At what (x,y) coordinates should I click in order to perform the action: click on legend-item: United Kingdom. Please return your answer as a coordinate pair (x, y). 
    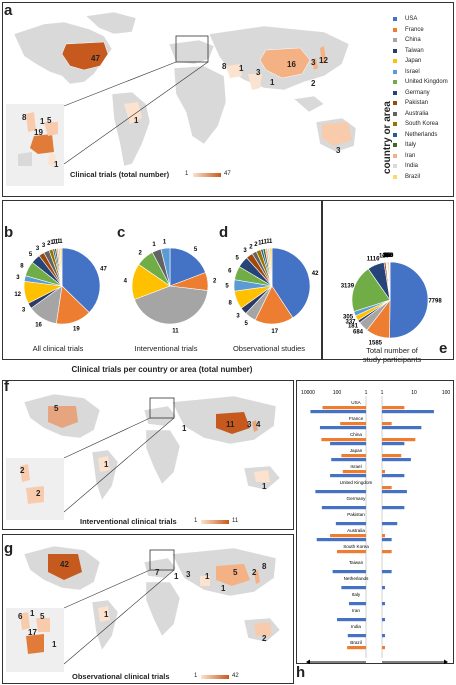
    Looking at the image, I should click on (420, 82).